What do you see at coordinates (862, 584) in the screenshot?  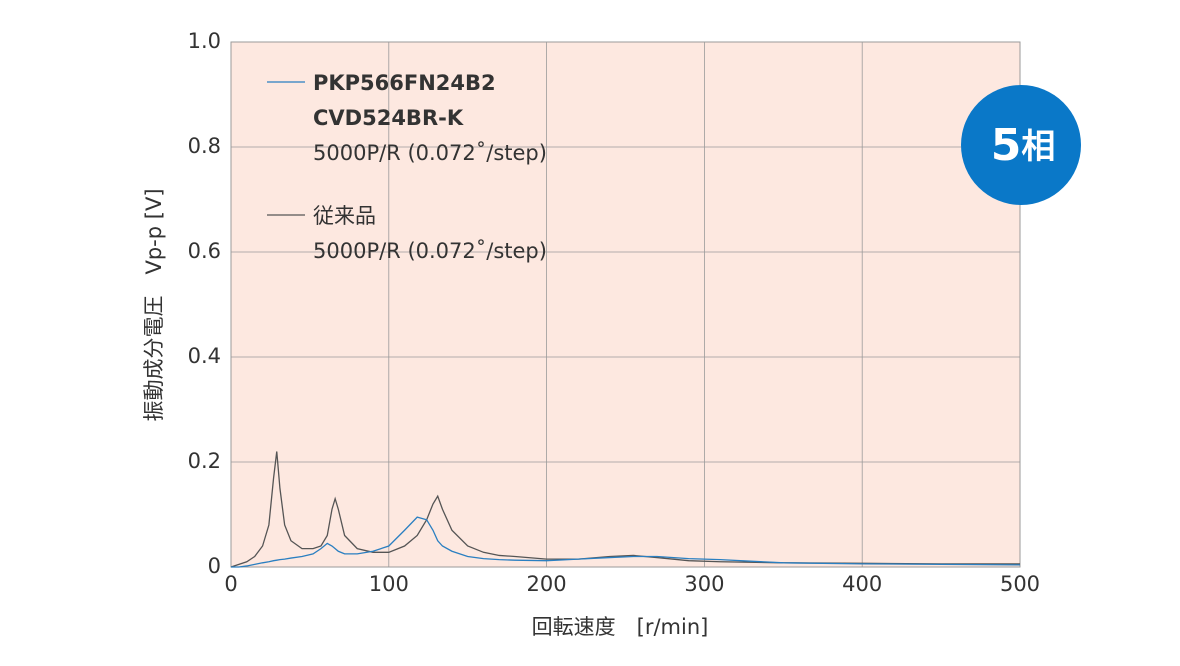 I see `x-tick-label: 400` at bounding box center [862, 584].